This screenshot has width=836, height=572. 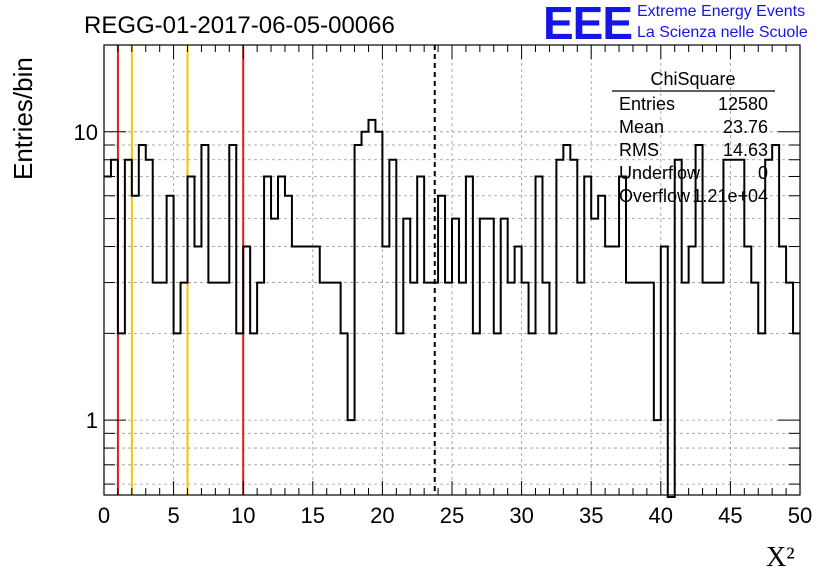 What do you see at coordinates (521, 515) in the screenshot?
I see `x-tick-label: 30` at bounding box center [521, 515].